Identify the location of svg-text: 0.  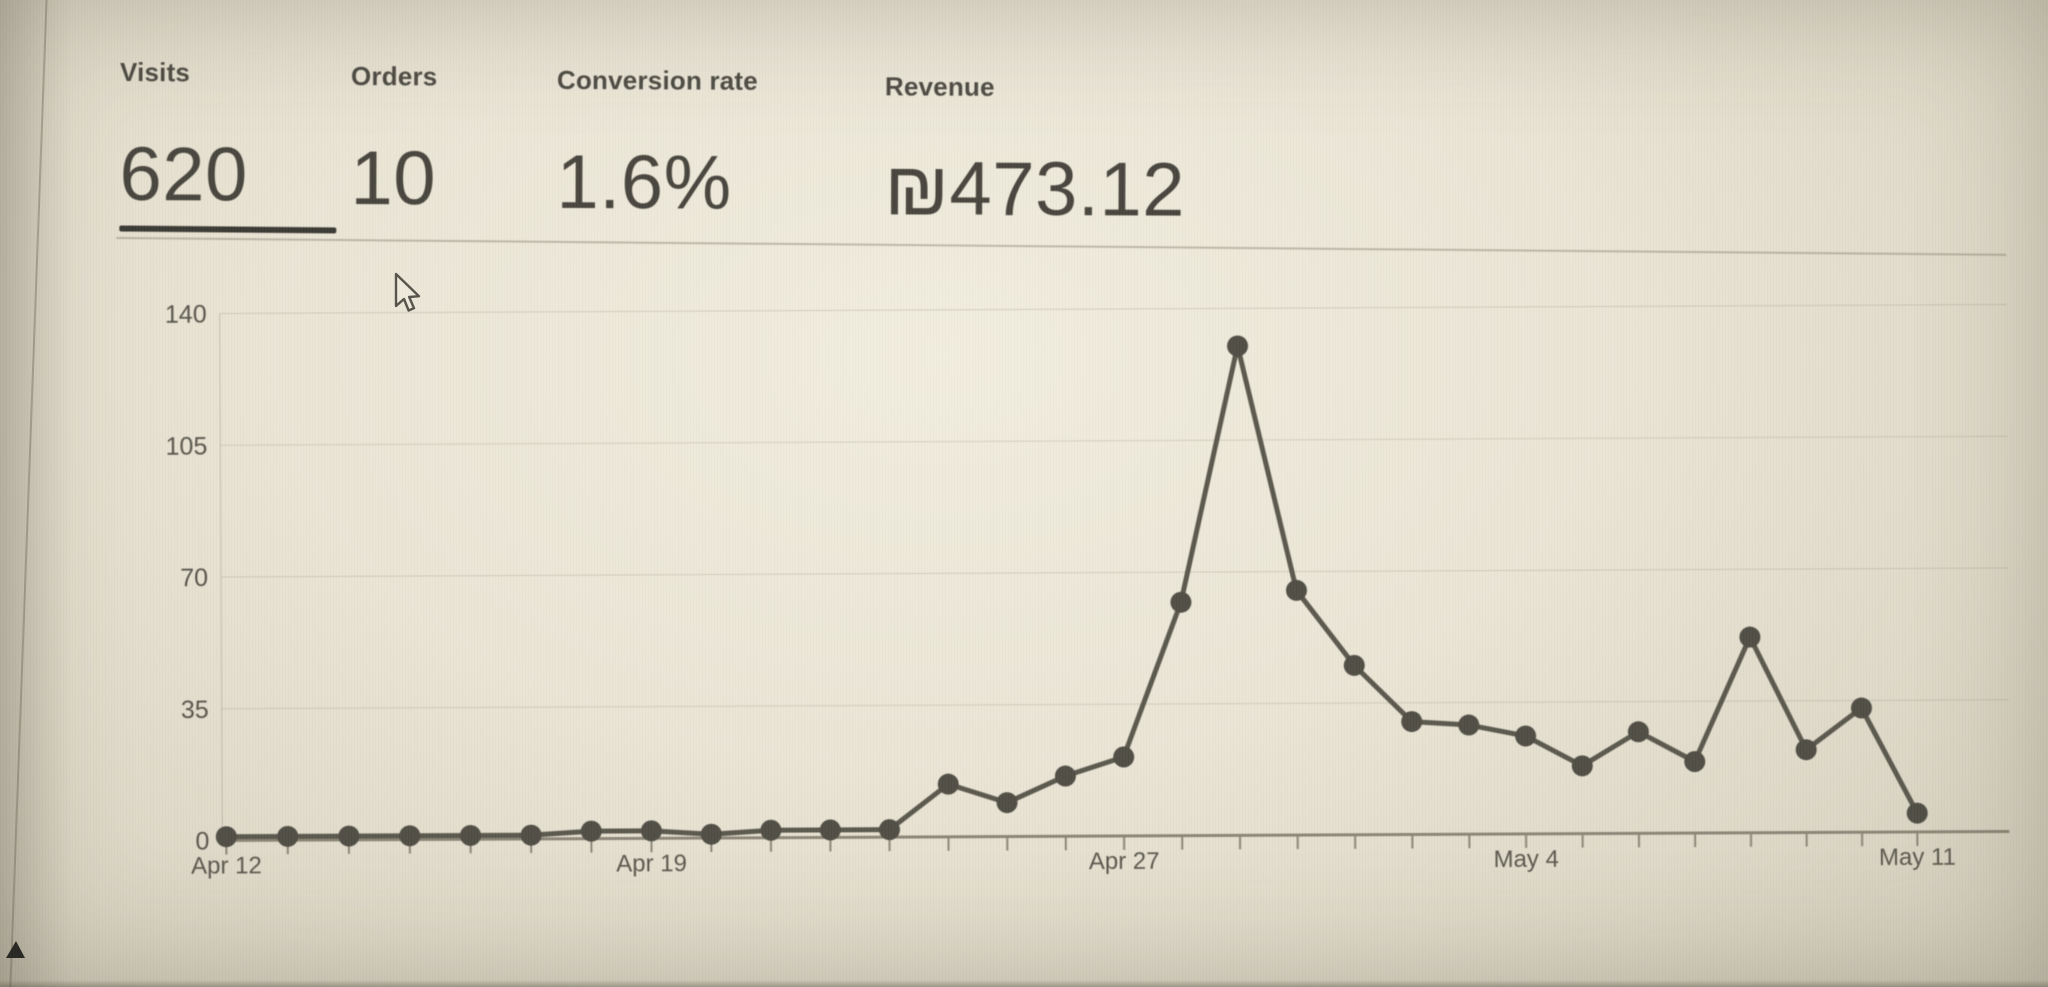
(202, 842).